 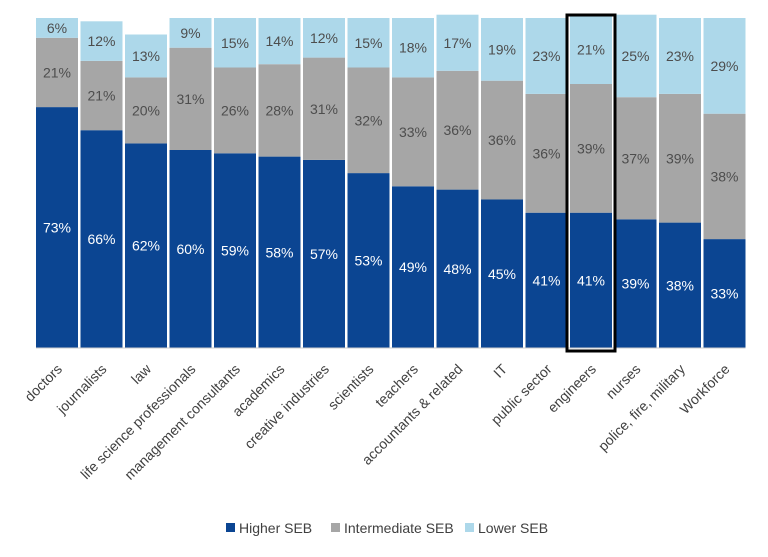 I want to click on value-label-lower-seb: 6%, so click(x=57, y=28).